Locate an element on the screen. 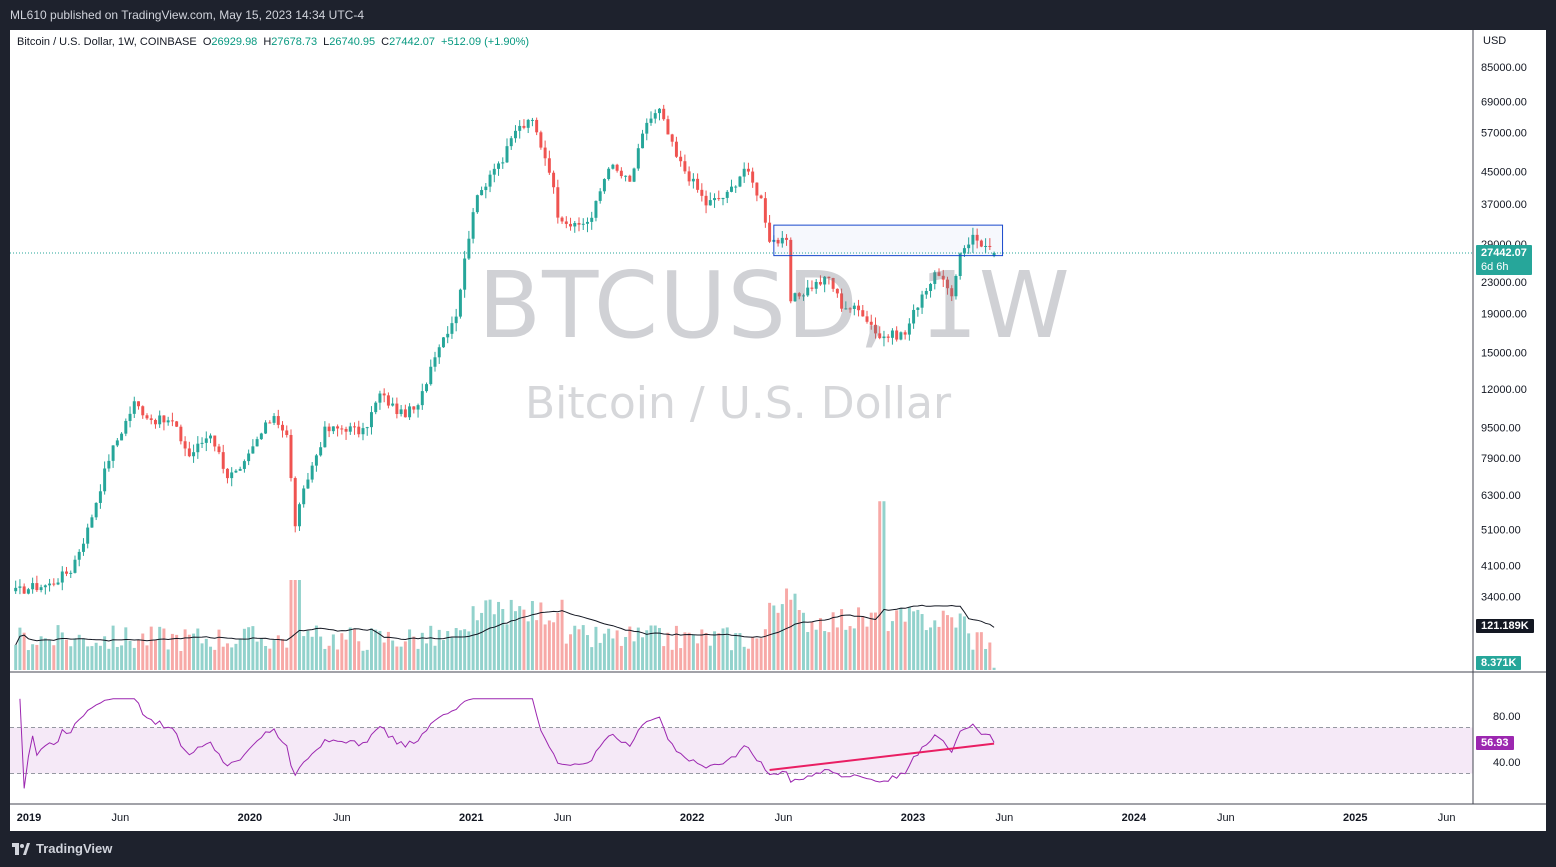  price-tick-label: 6300.00 is located at coordinates (1501, 496).